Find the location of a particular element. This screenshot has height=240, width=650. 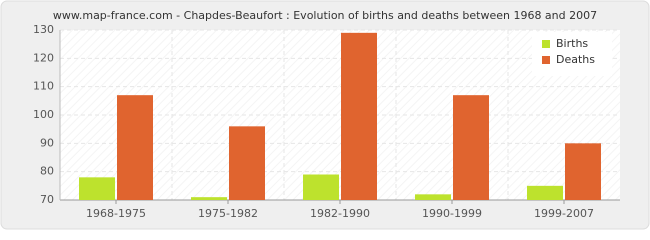

y-tick-label: 90 is located at coordinates (47, 142).